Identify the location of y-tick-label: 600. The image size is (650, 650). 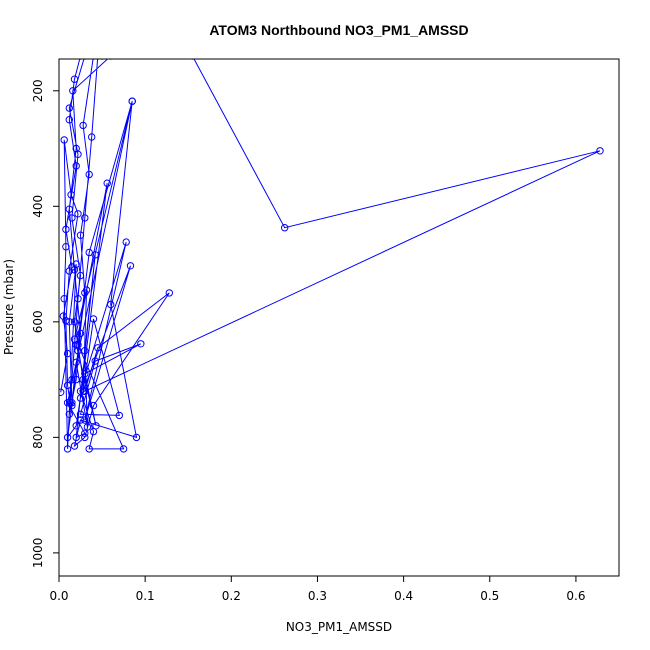
(38, 321).